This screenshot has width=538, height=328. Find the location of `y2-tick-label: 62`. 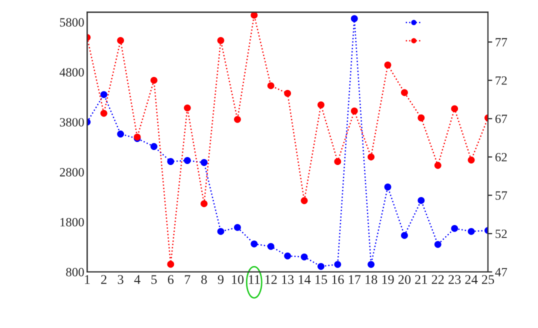

y2-tick-label: 62 is located at coordinates (501, 157).